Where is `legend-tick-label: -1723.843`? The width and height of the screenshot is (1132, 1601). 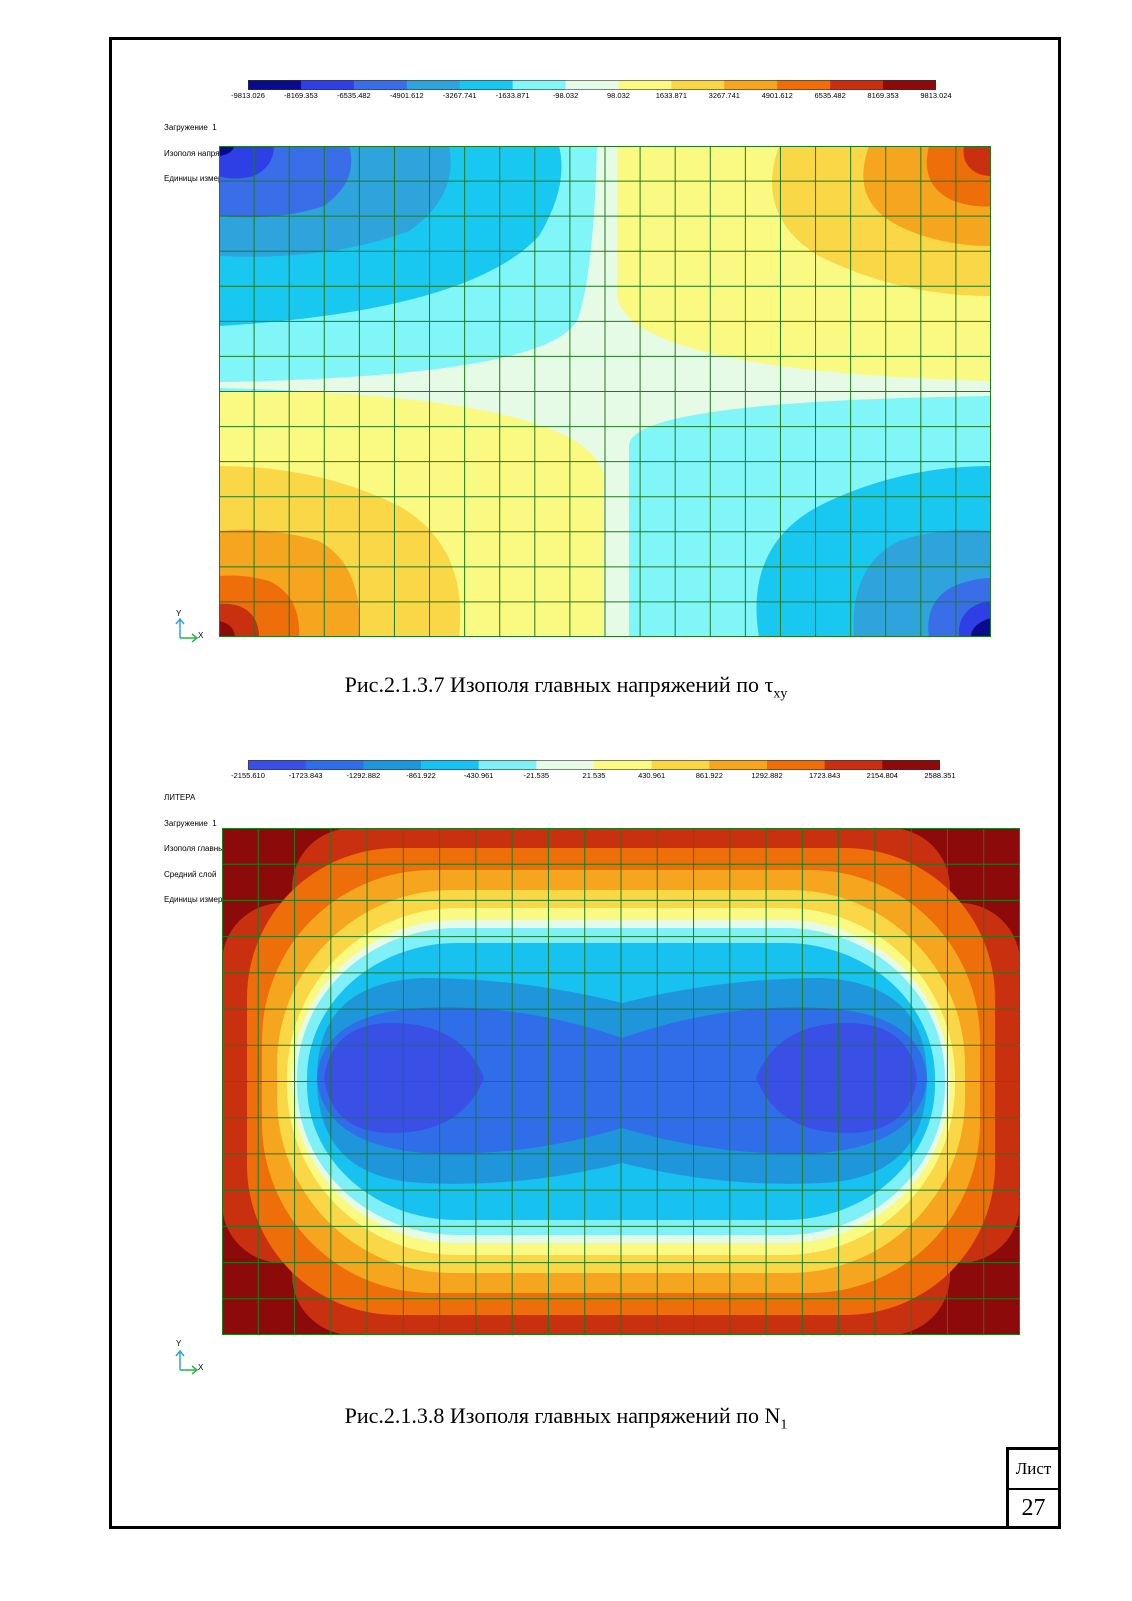 legend-tick-label: -1723.843 is located at coordinates (305, 775).